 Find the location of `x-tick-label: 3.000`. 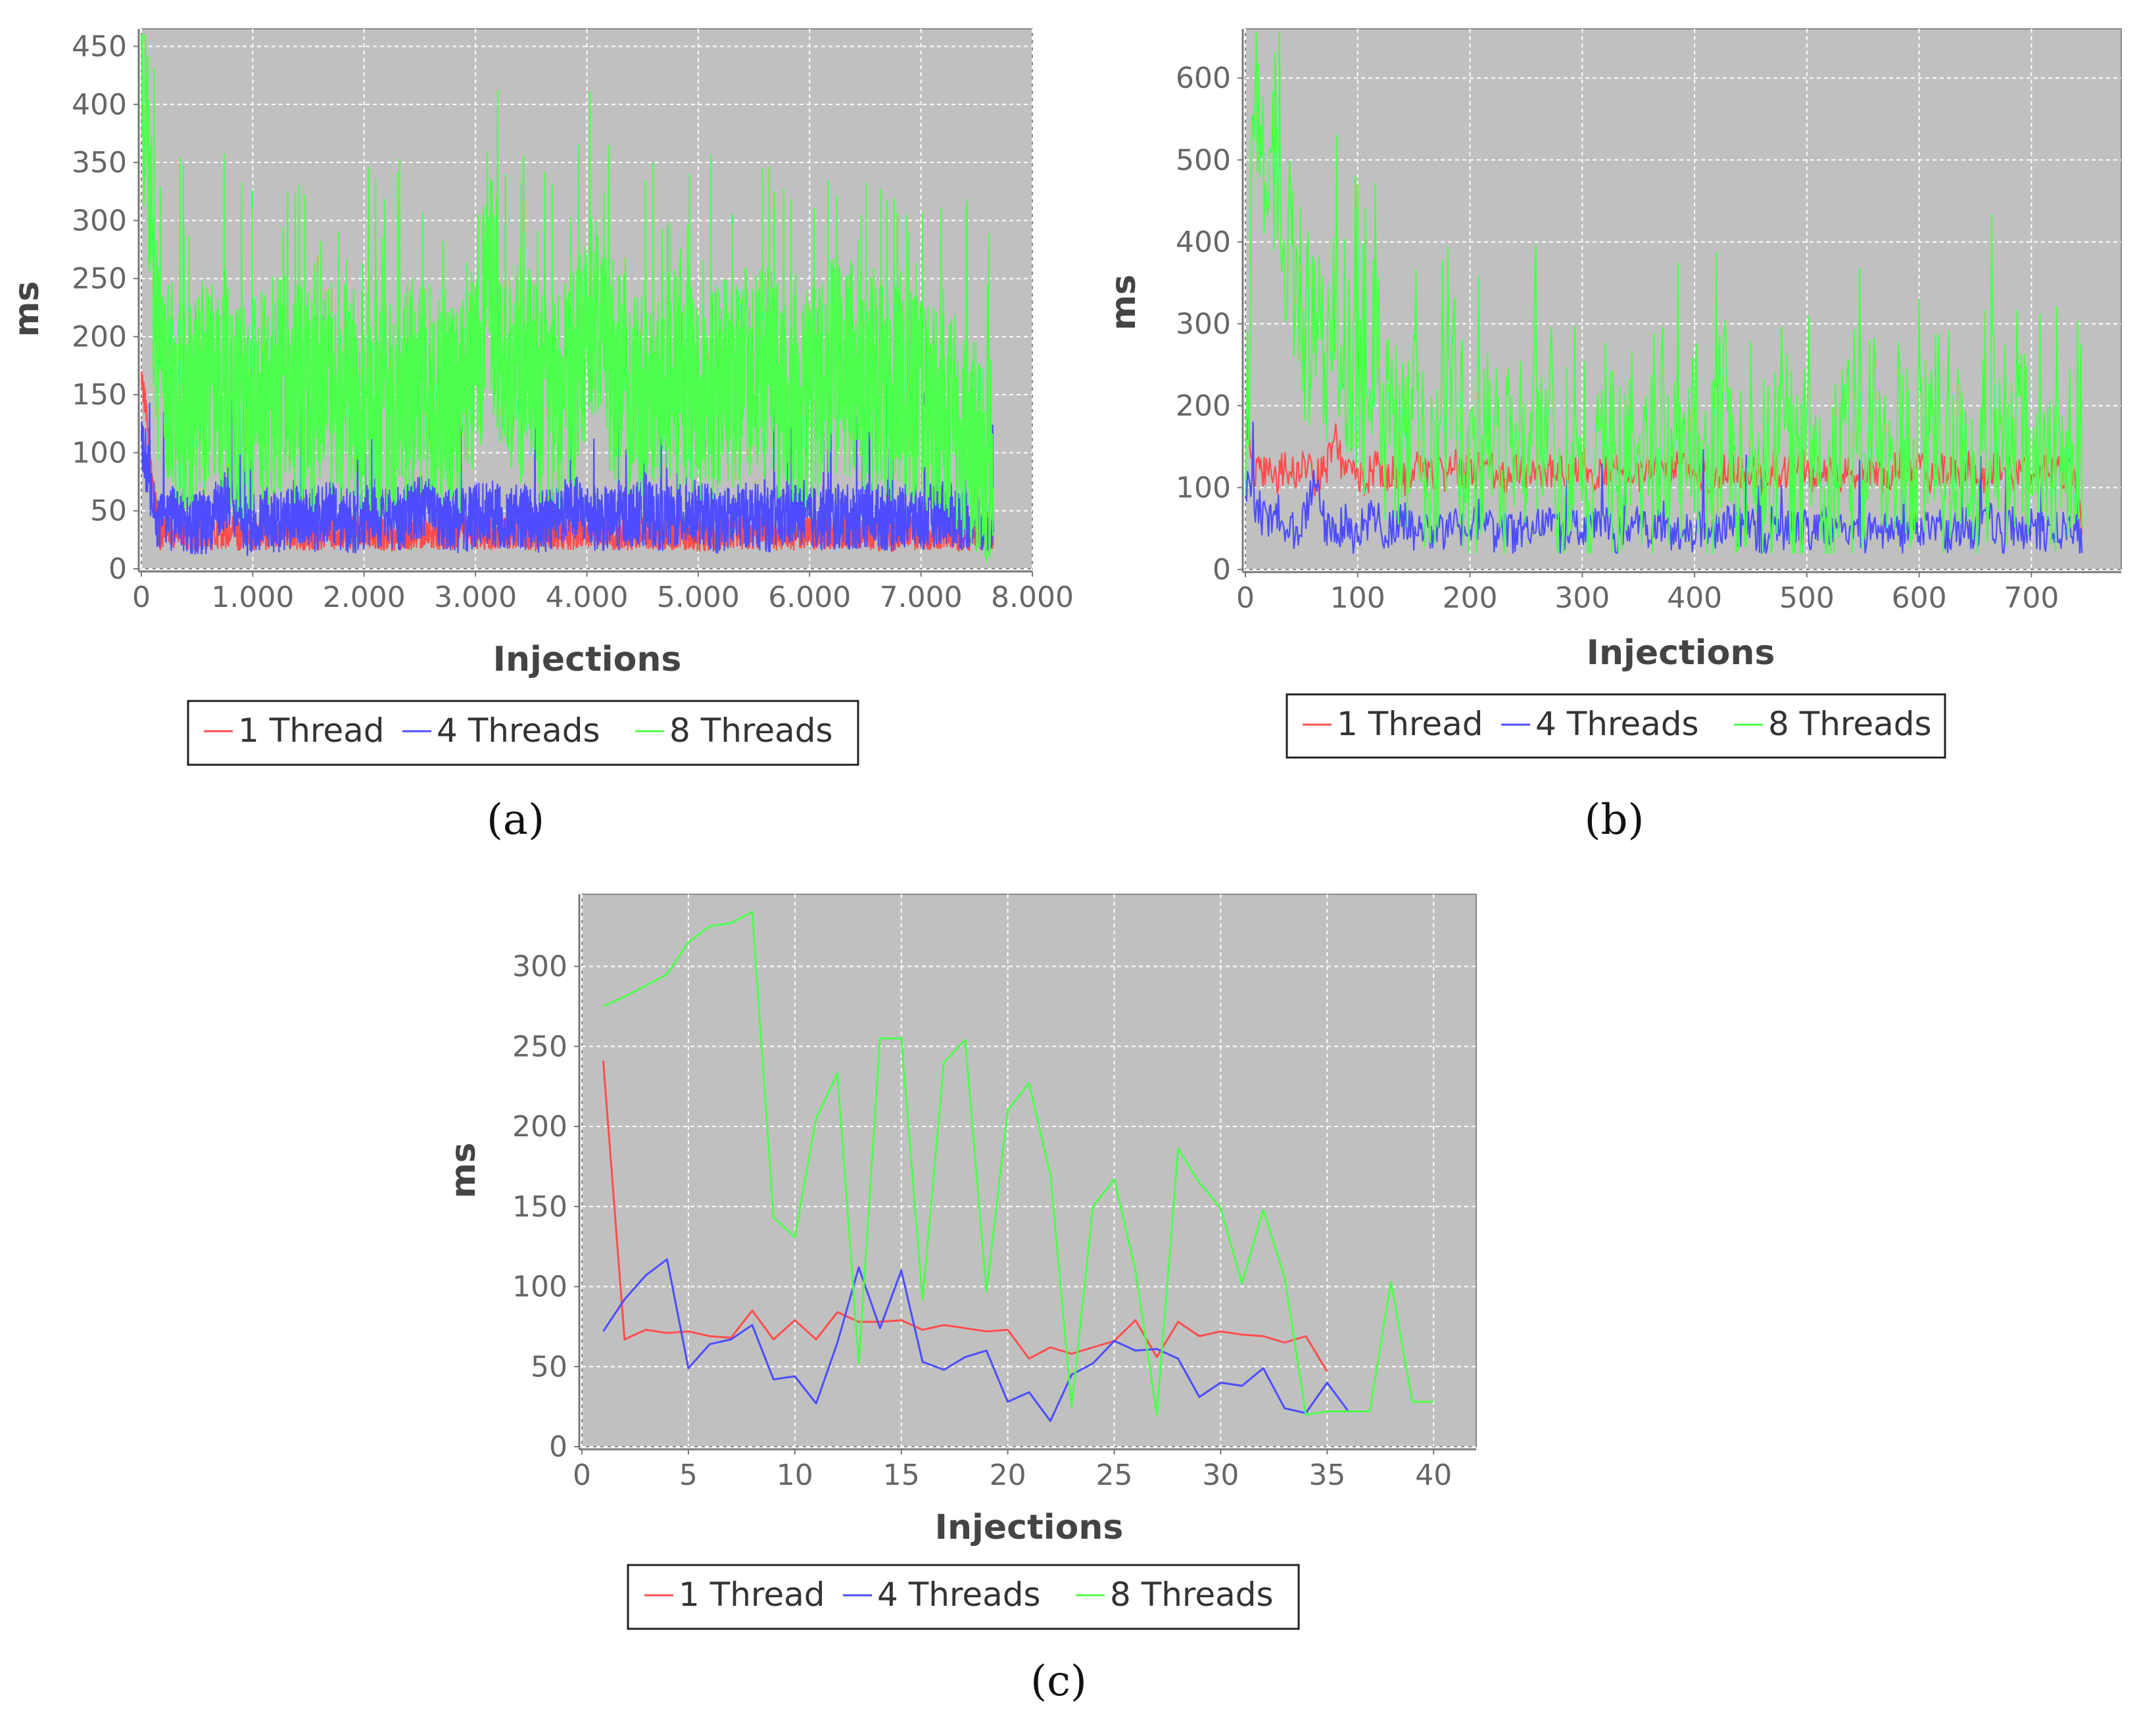

x-tick-label: 3.000 is located at coordinates (475, 598).